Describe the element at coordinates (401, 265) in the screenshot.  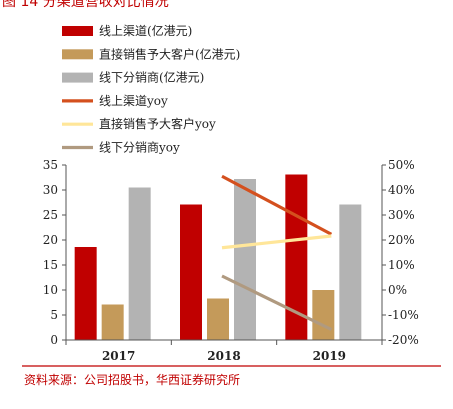
I see `right-tick-label: 10%` at that location.